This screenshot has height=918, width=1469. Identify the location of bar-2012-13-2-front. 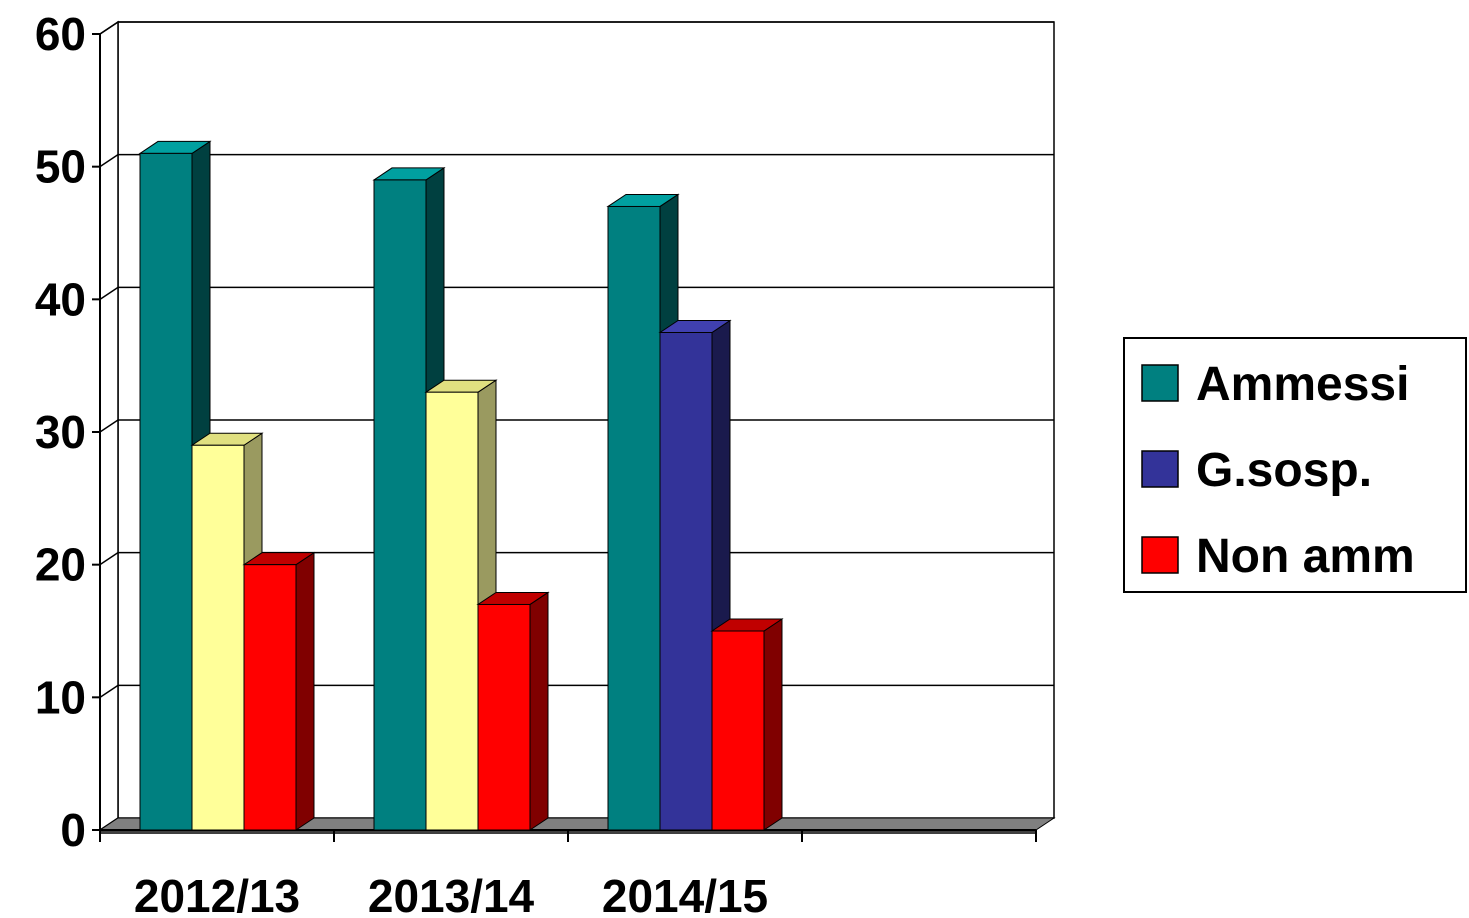
(218, 637).